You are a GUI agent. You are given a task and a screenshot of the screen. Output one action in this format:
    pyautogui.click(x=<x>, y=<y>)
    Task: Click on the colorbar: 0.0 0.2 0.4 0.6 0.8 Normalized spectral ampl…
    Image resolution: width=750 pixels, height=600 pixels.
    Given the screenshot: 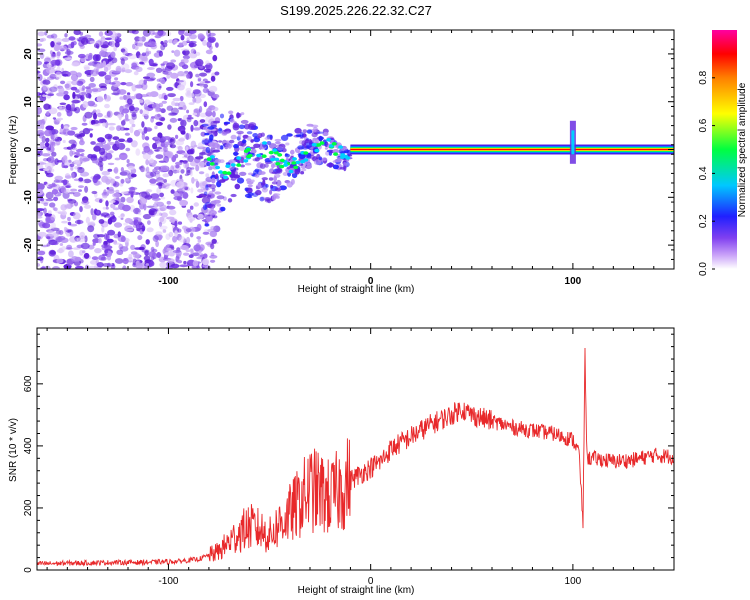 What is the action you would take?
    pyautogui.click(x=723, y=153)
    